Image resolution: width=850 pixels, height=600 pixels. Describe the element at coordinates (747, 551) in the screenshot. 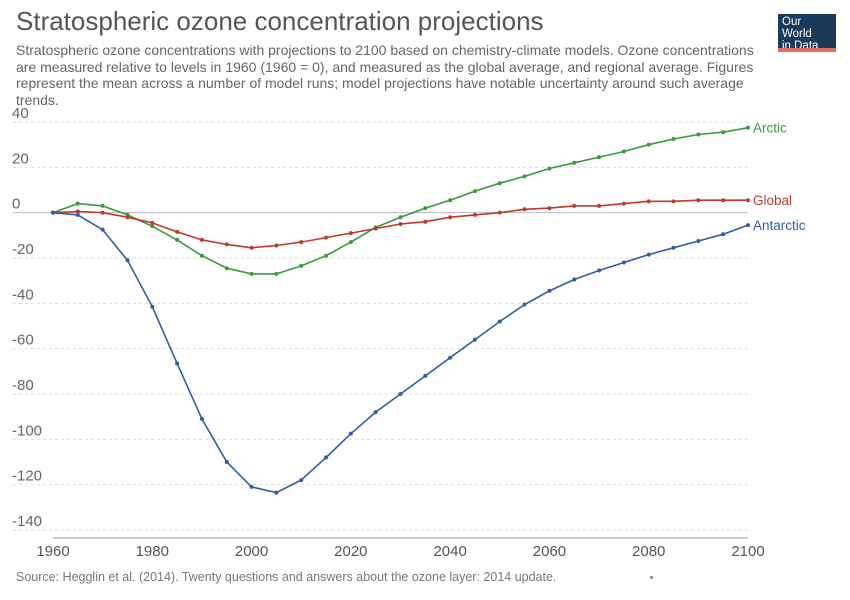

I see `x-tick-label: 2100` at that location.